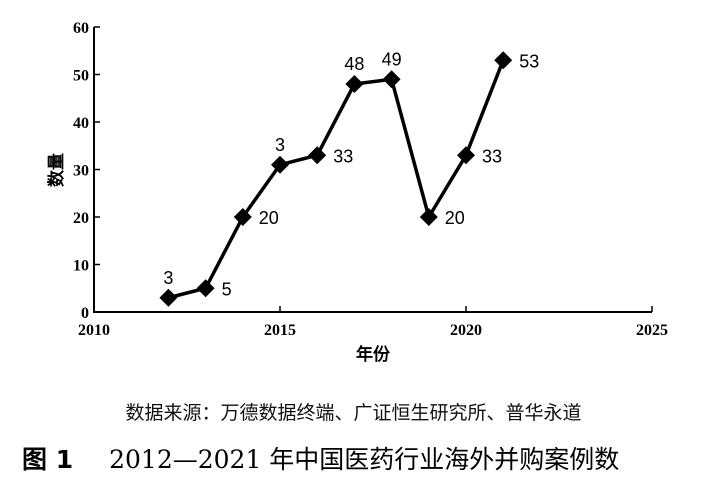 The height and width of the screenshot is (503, 707). Describe the element at coordinates (85, 313) in the screenshot. I see `y-tick-label: 0` at that location.